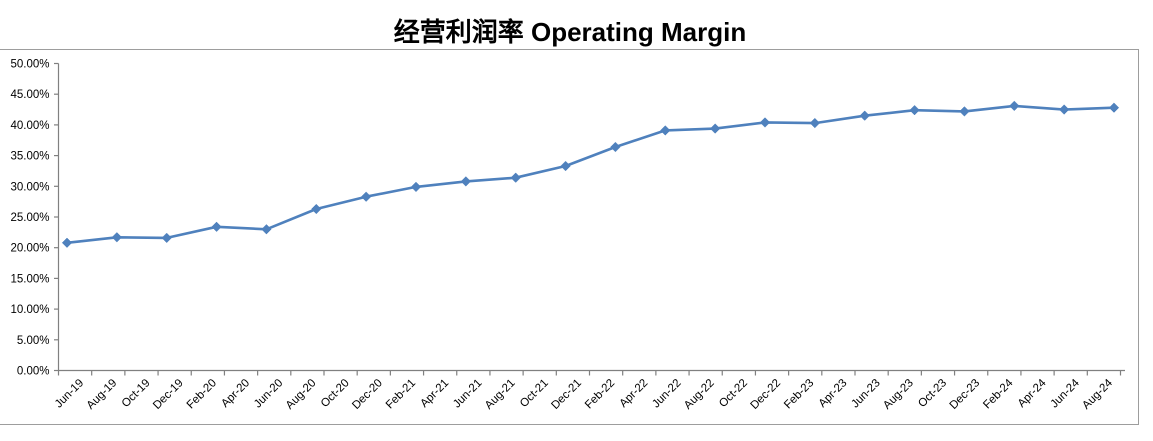 Image resolution: width=1153 pixels, height=441 pixels. What do you see at coordinates (69, 393) in the screenshot?
I see `x-axis-tick-label: Jun-19` at bounding box center [69, 393].